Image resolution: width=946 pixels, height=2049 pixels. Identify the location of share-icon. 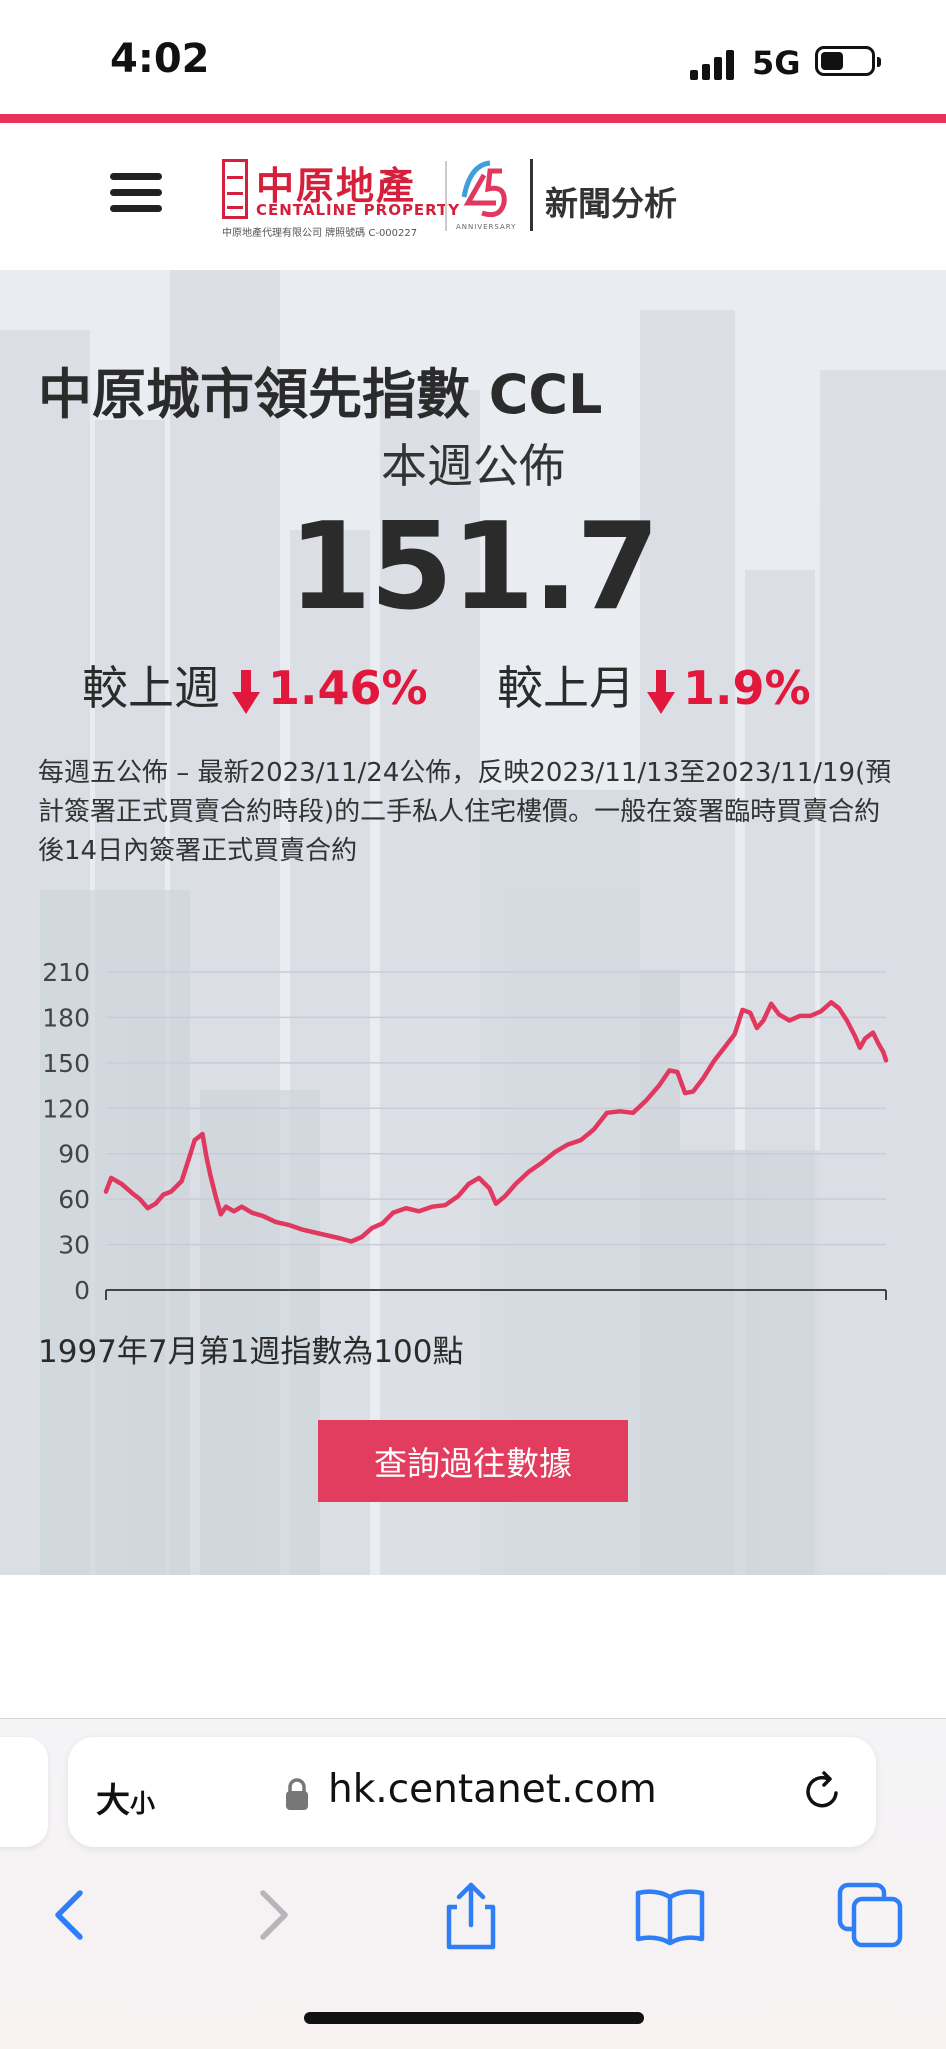
(471, 1915).